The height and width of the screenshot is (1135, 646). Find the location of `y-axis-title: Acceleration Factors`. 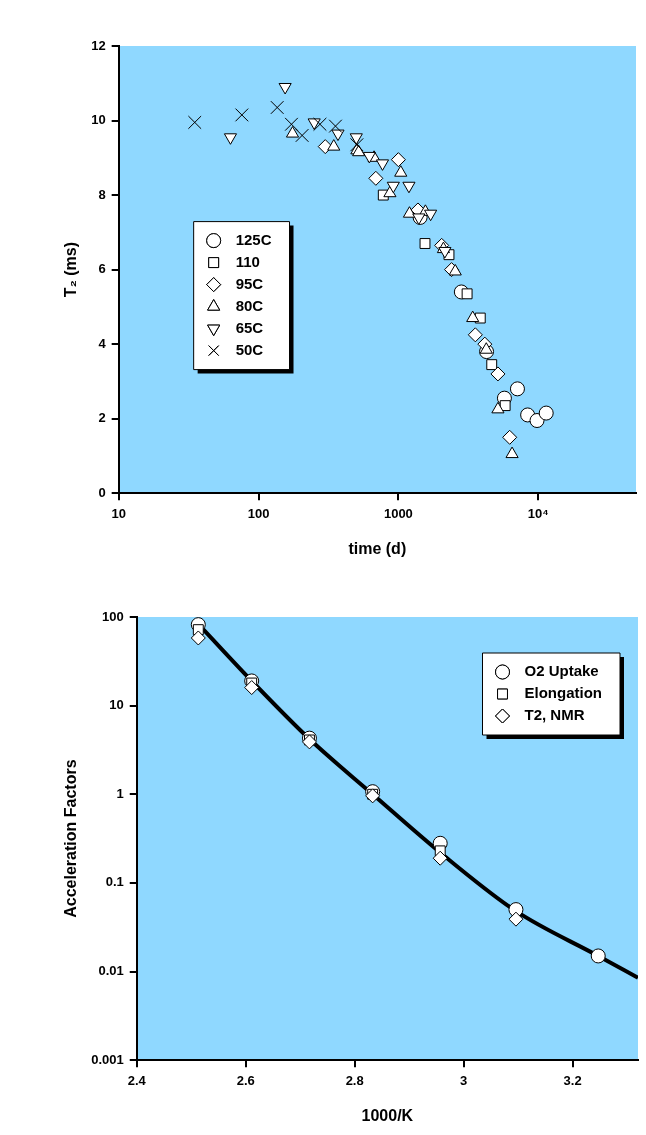

y-axis-title: Acceleration Factors is located at coordinates (71, 838).